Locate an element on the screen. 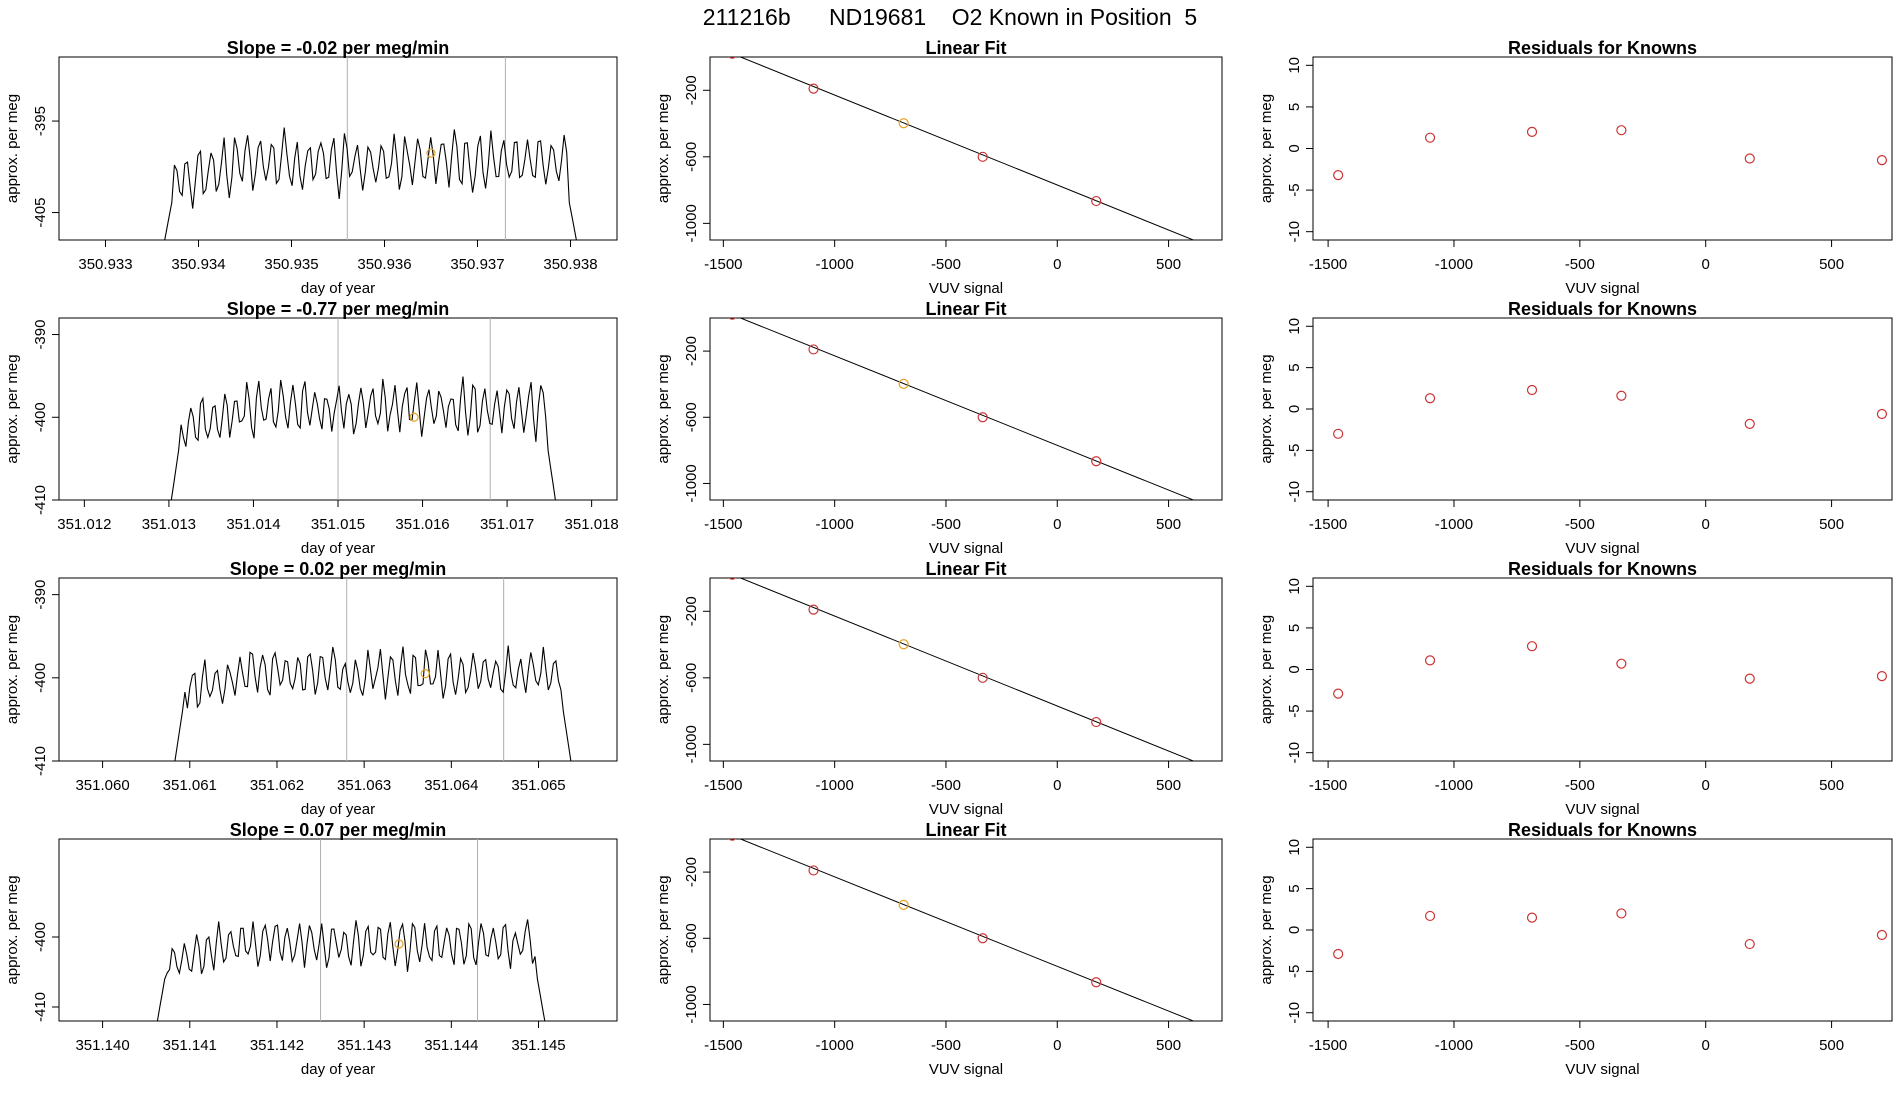  y-tick-label: -400 is located at coordinates (40, 937).